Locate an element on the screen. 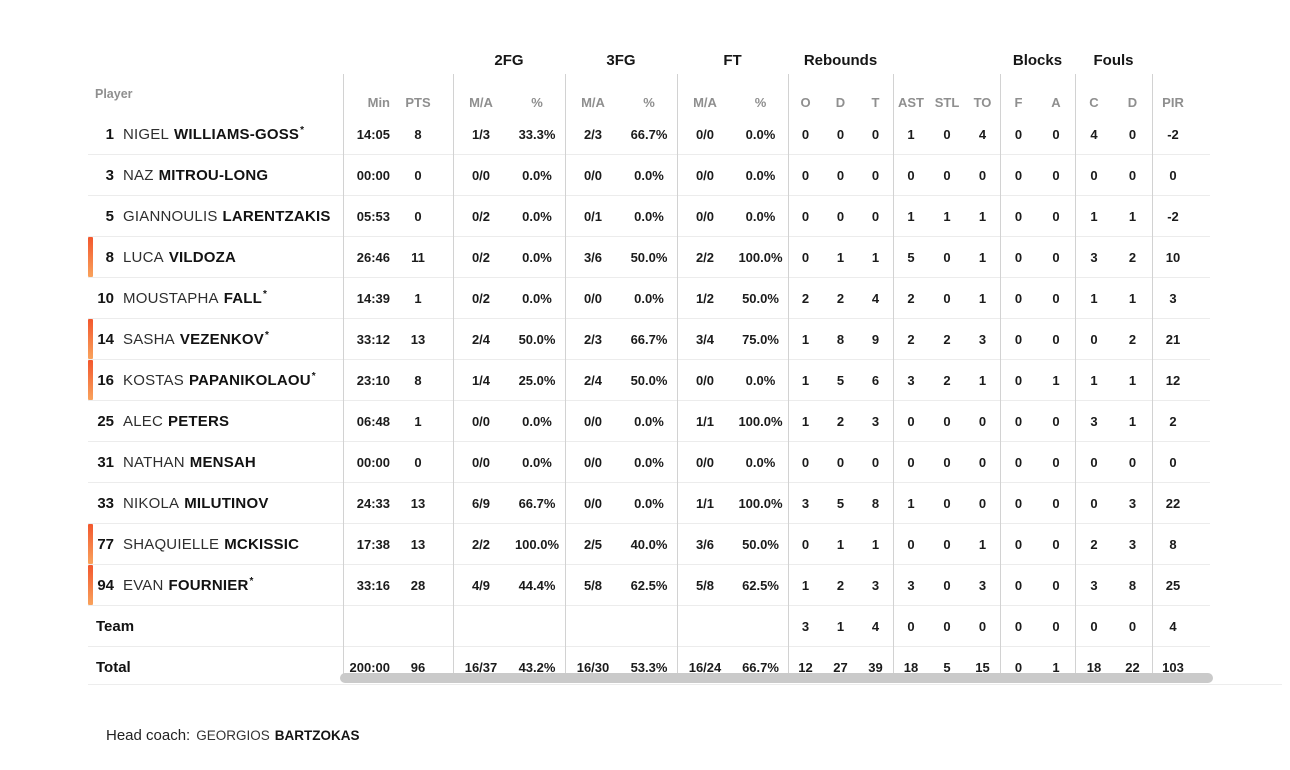 The height and width of the screenshot is (770, 1290). group-label-blocks: Blocks is located at coordinates (1037, 60).